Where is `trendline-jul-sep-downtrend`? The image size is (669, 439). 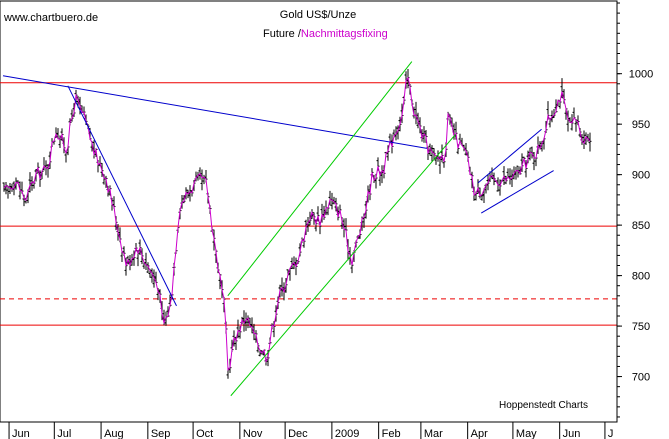 trendline-jul-sep-downtrend is located at coordinates (122, 196).